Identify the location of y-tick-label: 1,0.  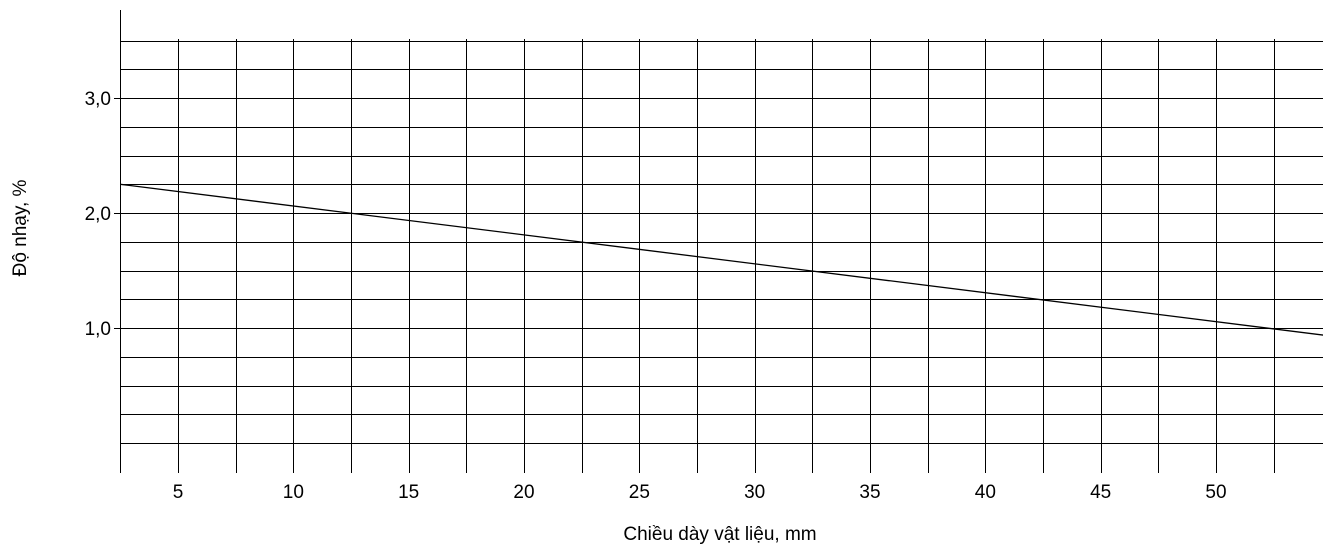
(98, 329).